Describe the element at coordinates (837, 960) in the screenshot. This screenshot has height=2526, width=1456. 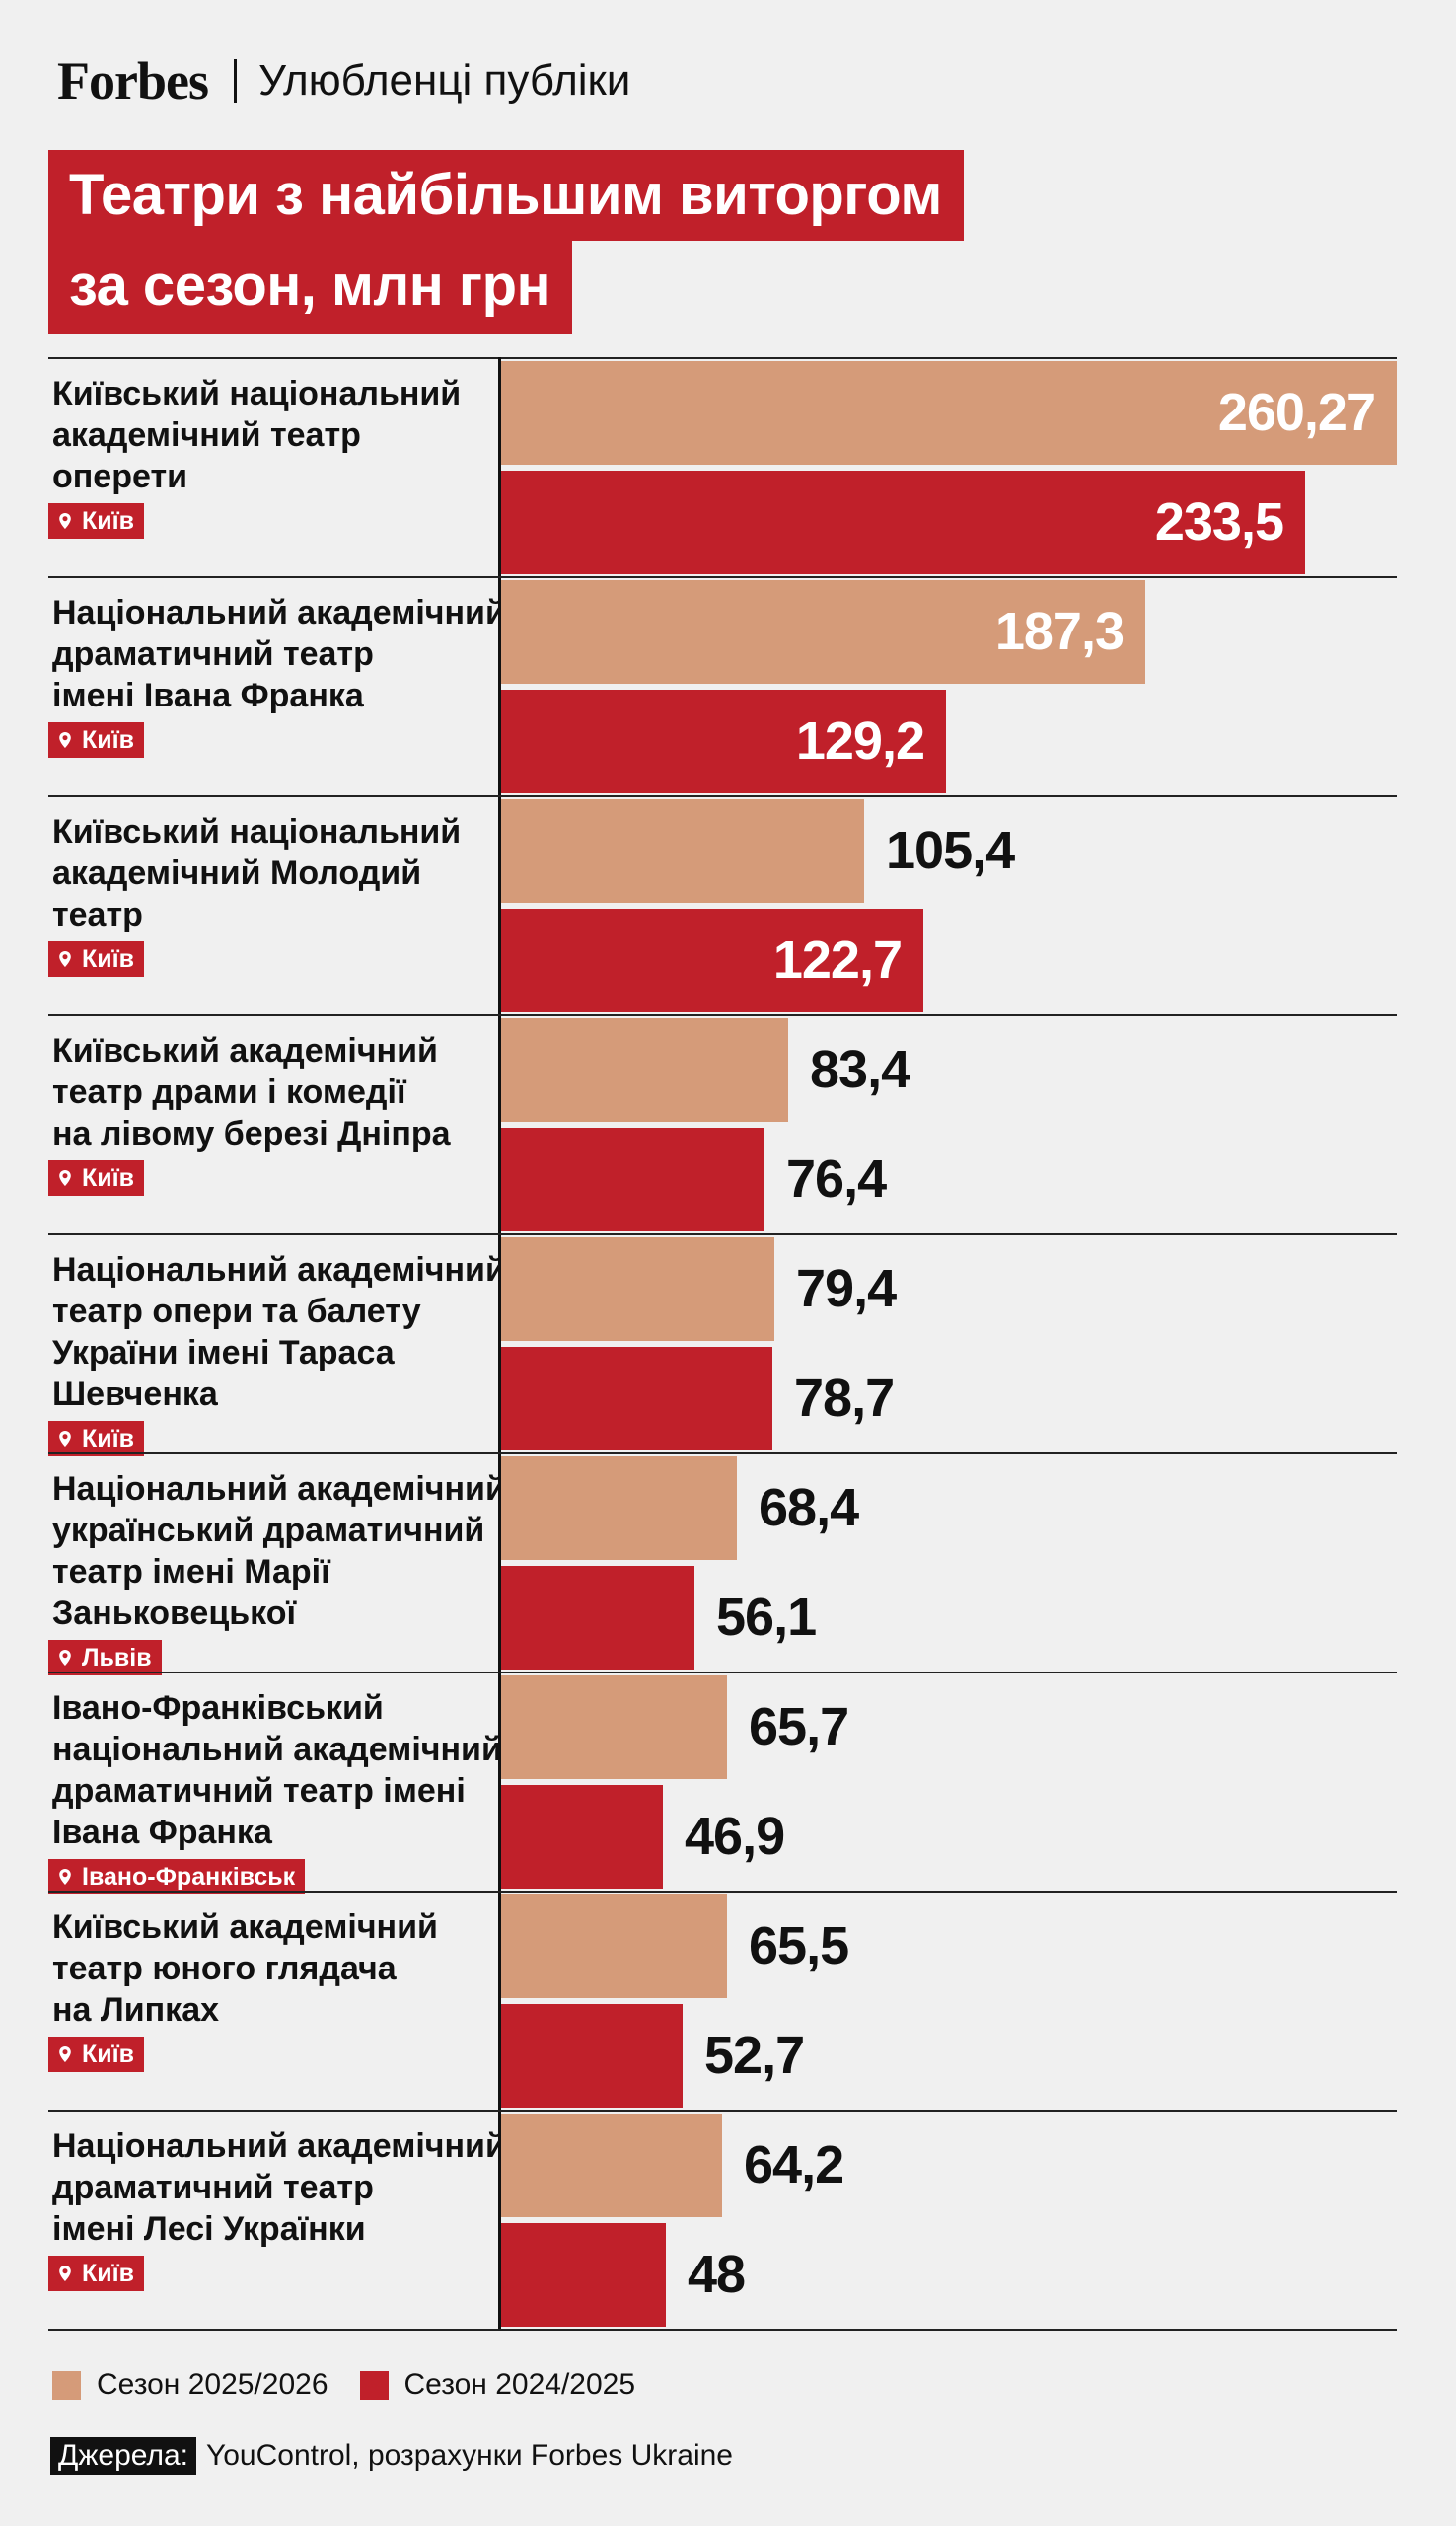
I see `value-label-2024-2025-3: 122,7` at that location.